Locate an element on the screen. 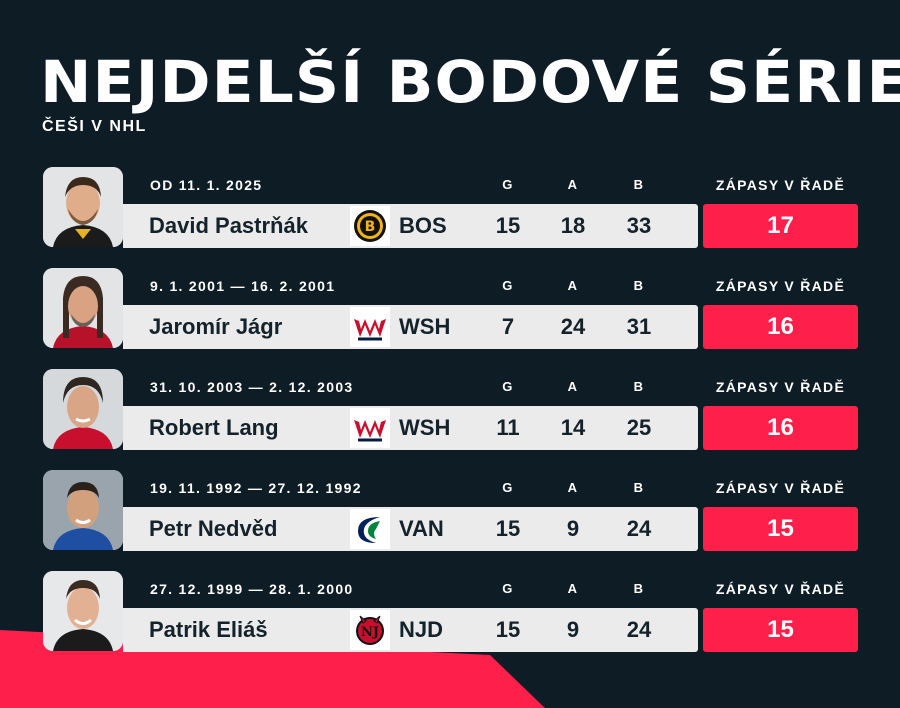 This screenshot has height=708, width=900. player-stat-bar: David Pastrňák B BOS 15 18 33 is located at coordinates (410, 226).